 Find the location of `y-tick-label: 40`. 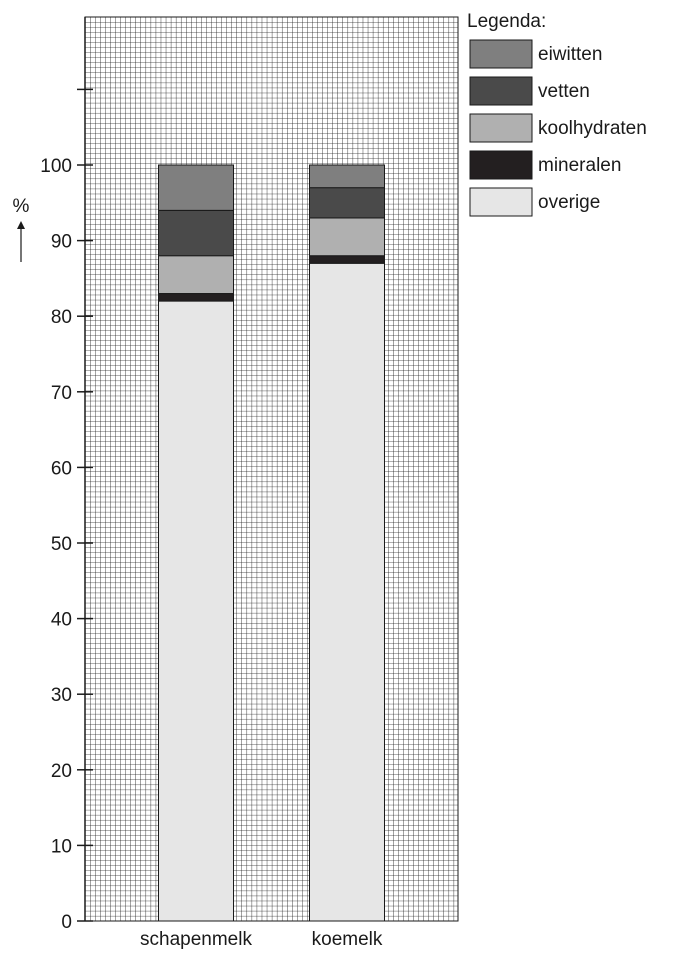

y-tick-label: 40 is located at coordinates (61, 620).